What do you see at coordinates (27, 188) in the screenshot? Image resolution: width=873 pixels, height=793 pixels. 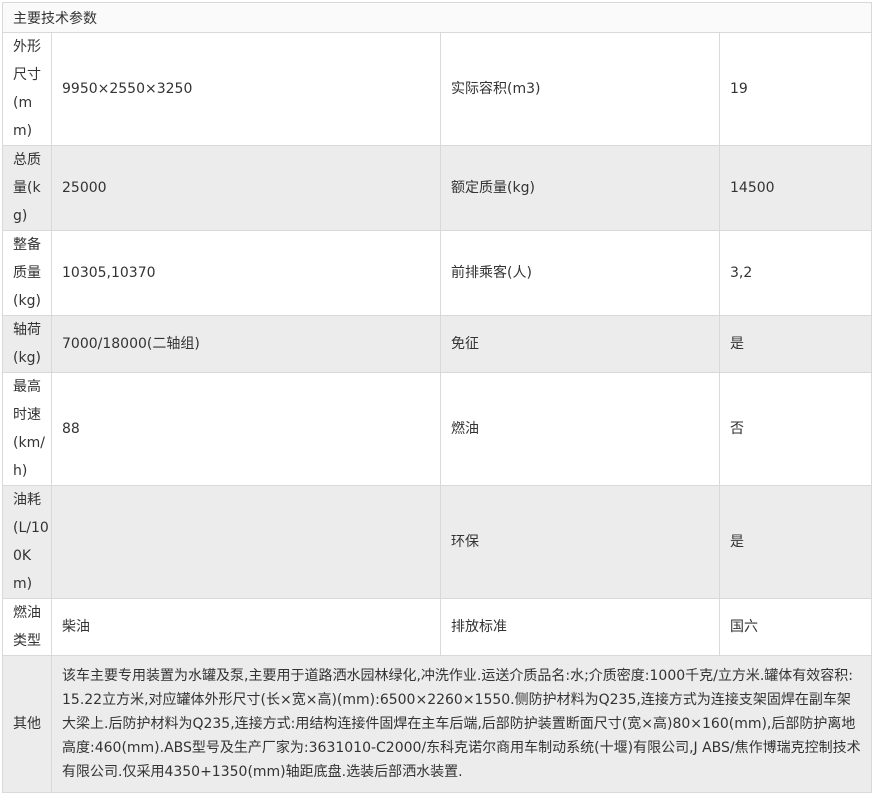 I see `param-label-cell: 总质量(kg)` at bounding box center [27, 188].